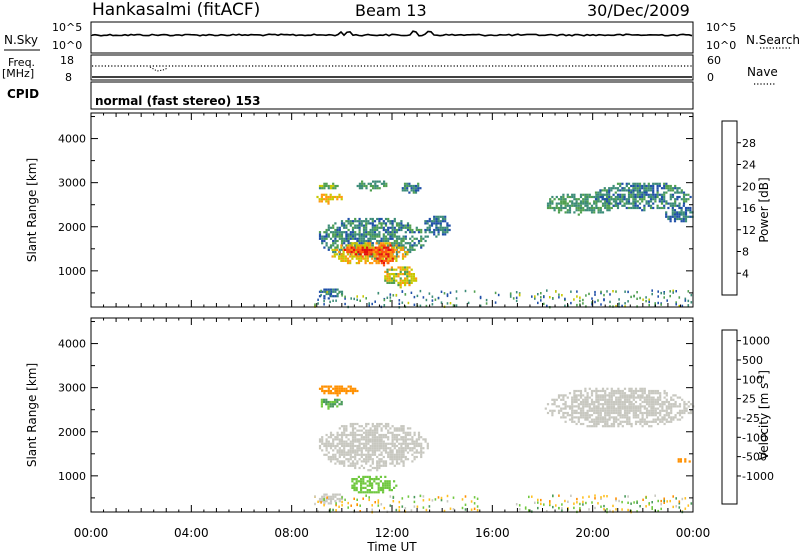  Describe the element at coordinates (72, 271) in the screenshot. I see `y-tick-label: 1000` at that location.